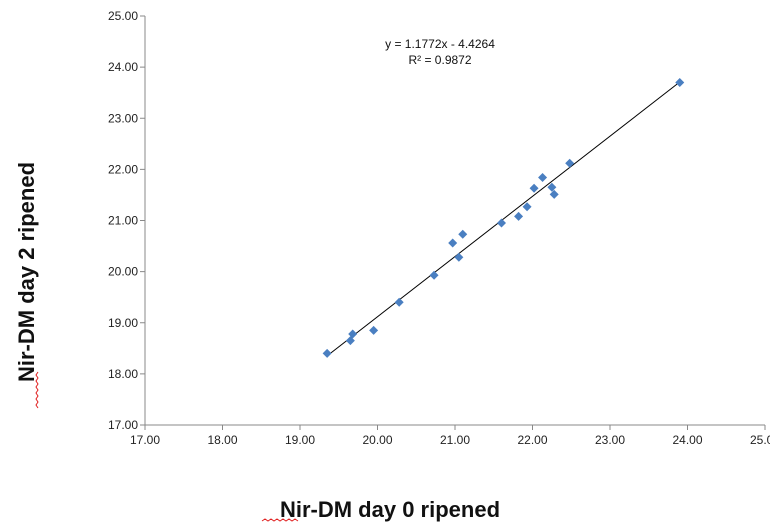 This screenshot has width=770, height=524. Describe the element at coordinates (123, 169) in the screenshot. I see `y-tick-label: 22.00` at that location.